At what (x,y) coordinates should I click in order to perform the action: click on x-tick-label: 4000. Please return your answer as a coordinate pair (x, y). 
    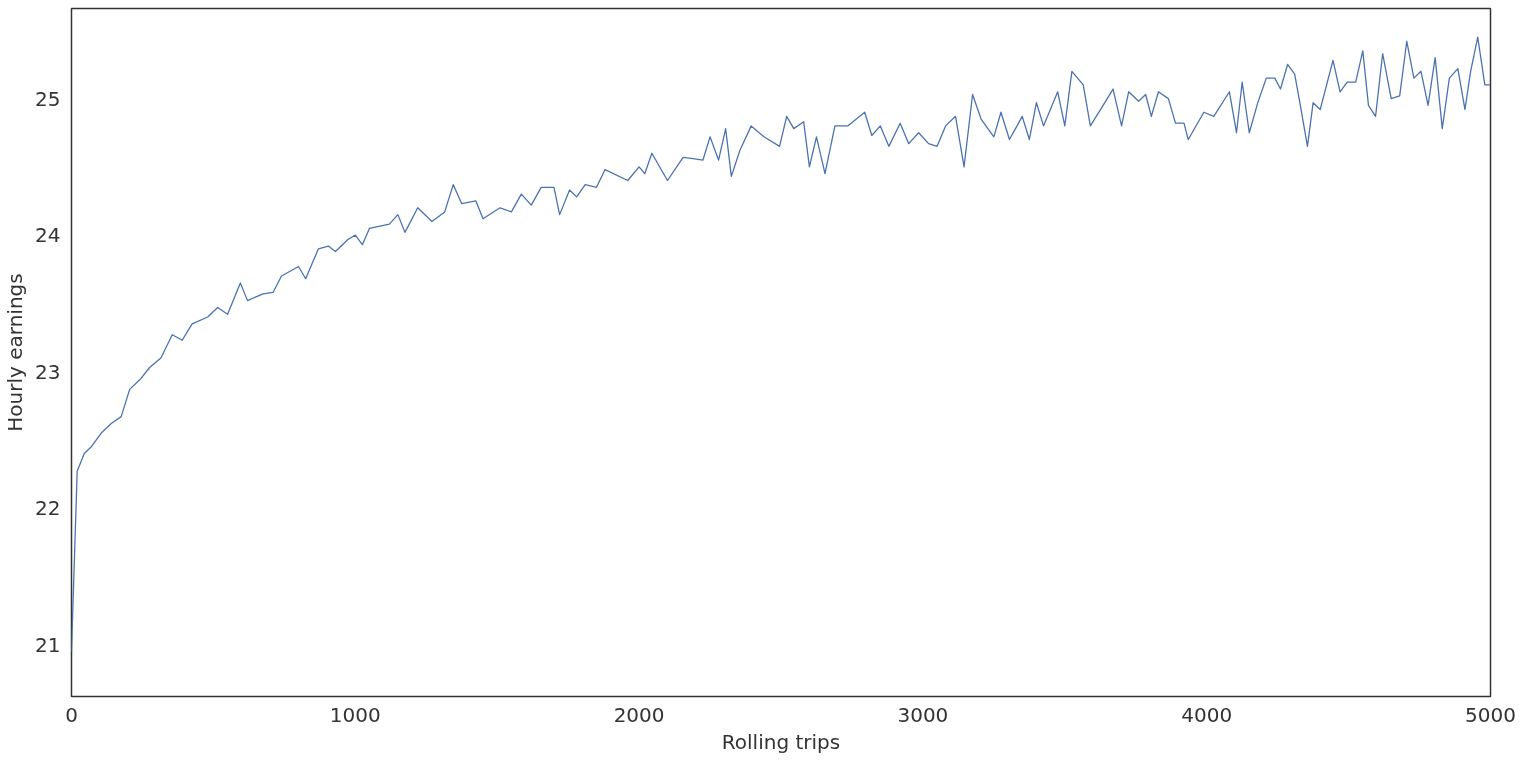
    Looking at the image, I should click on (1207, 714).